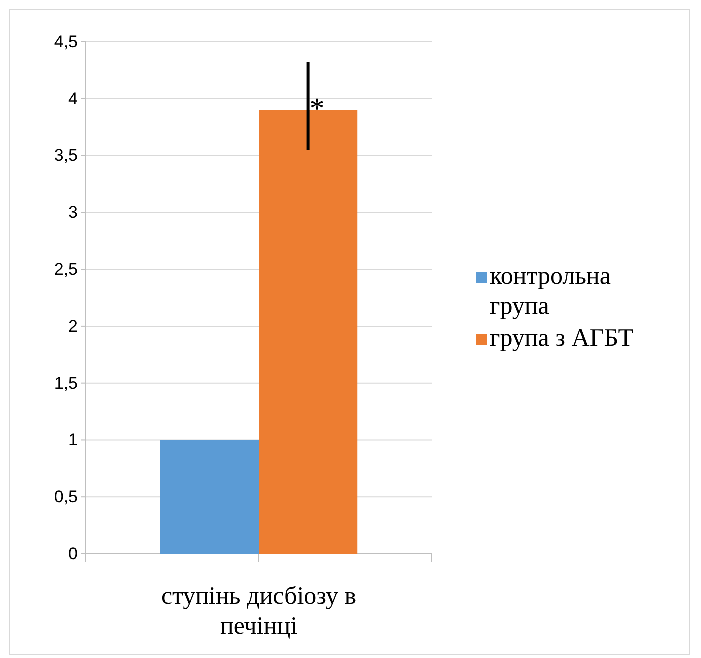 The image size is (701, 658). I want to click on y-tick-label: 4, so click(73, 98).